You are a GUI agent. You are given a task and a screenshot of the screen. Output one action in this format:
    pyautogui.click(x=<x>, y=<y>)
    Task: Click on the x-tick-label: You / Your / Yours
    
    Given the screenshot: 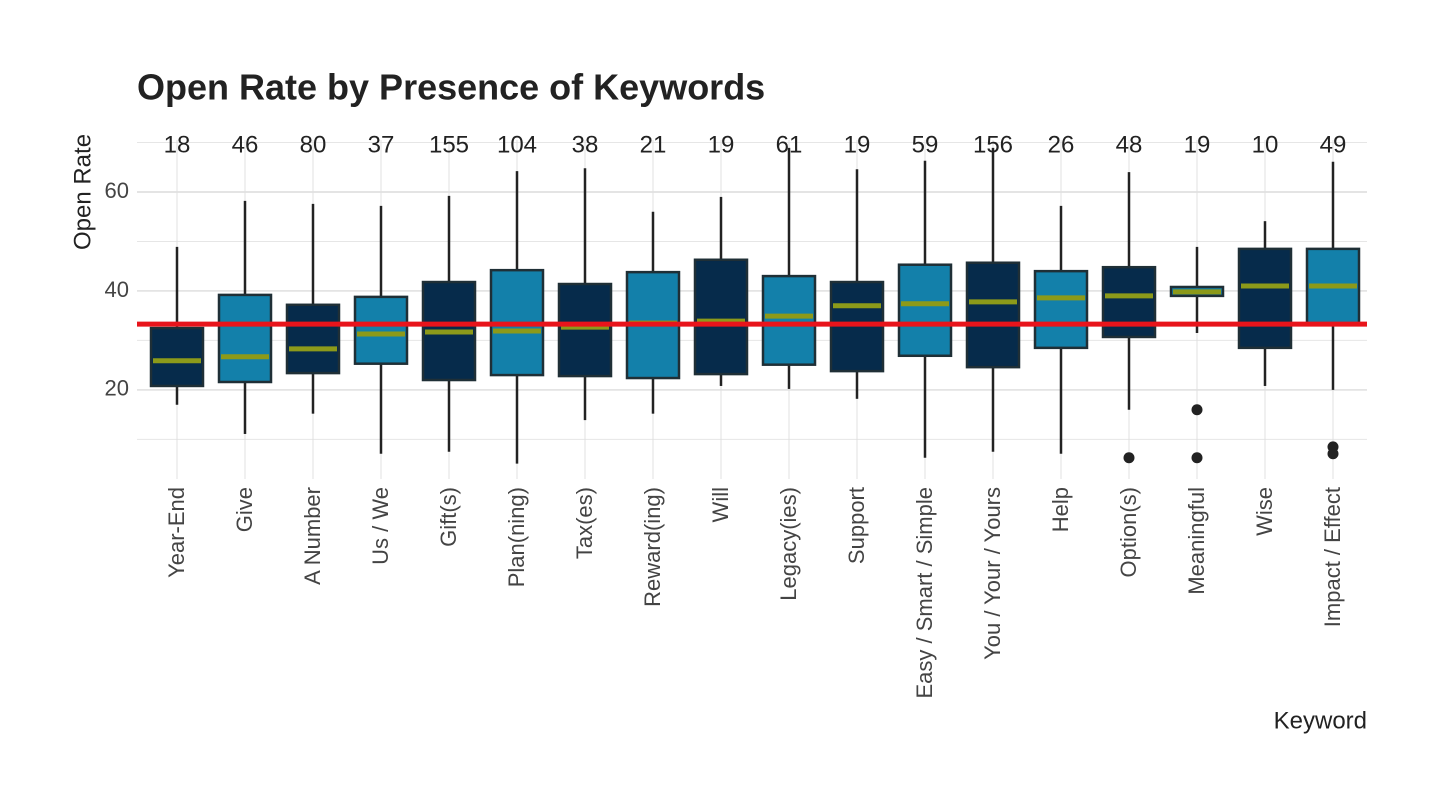 What is the action you would take?
    pyautogui.click(x=992, y=573)
    